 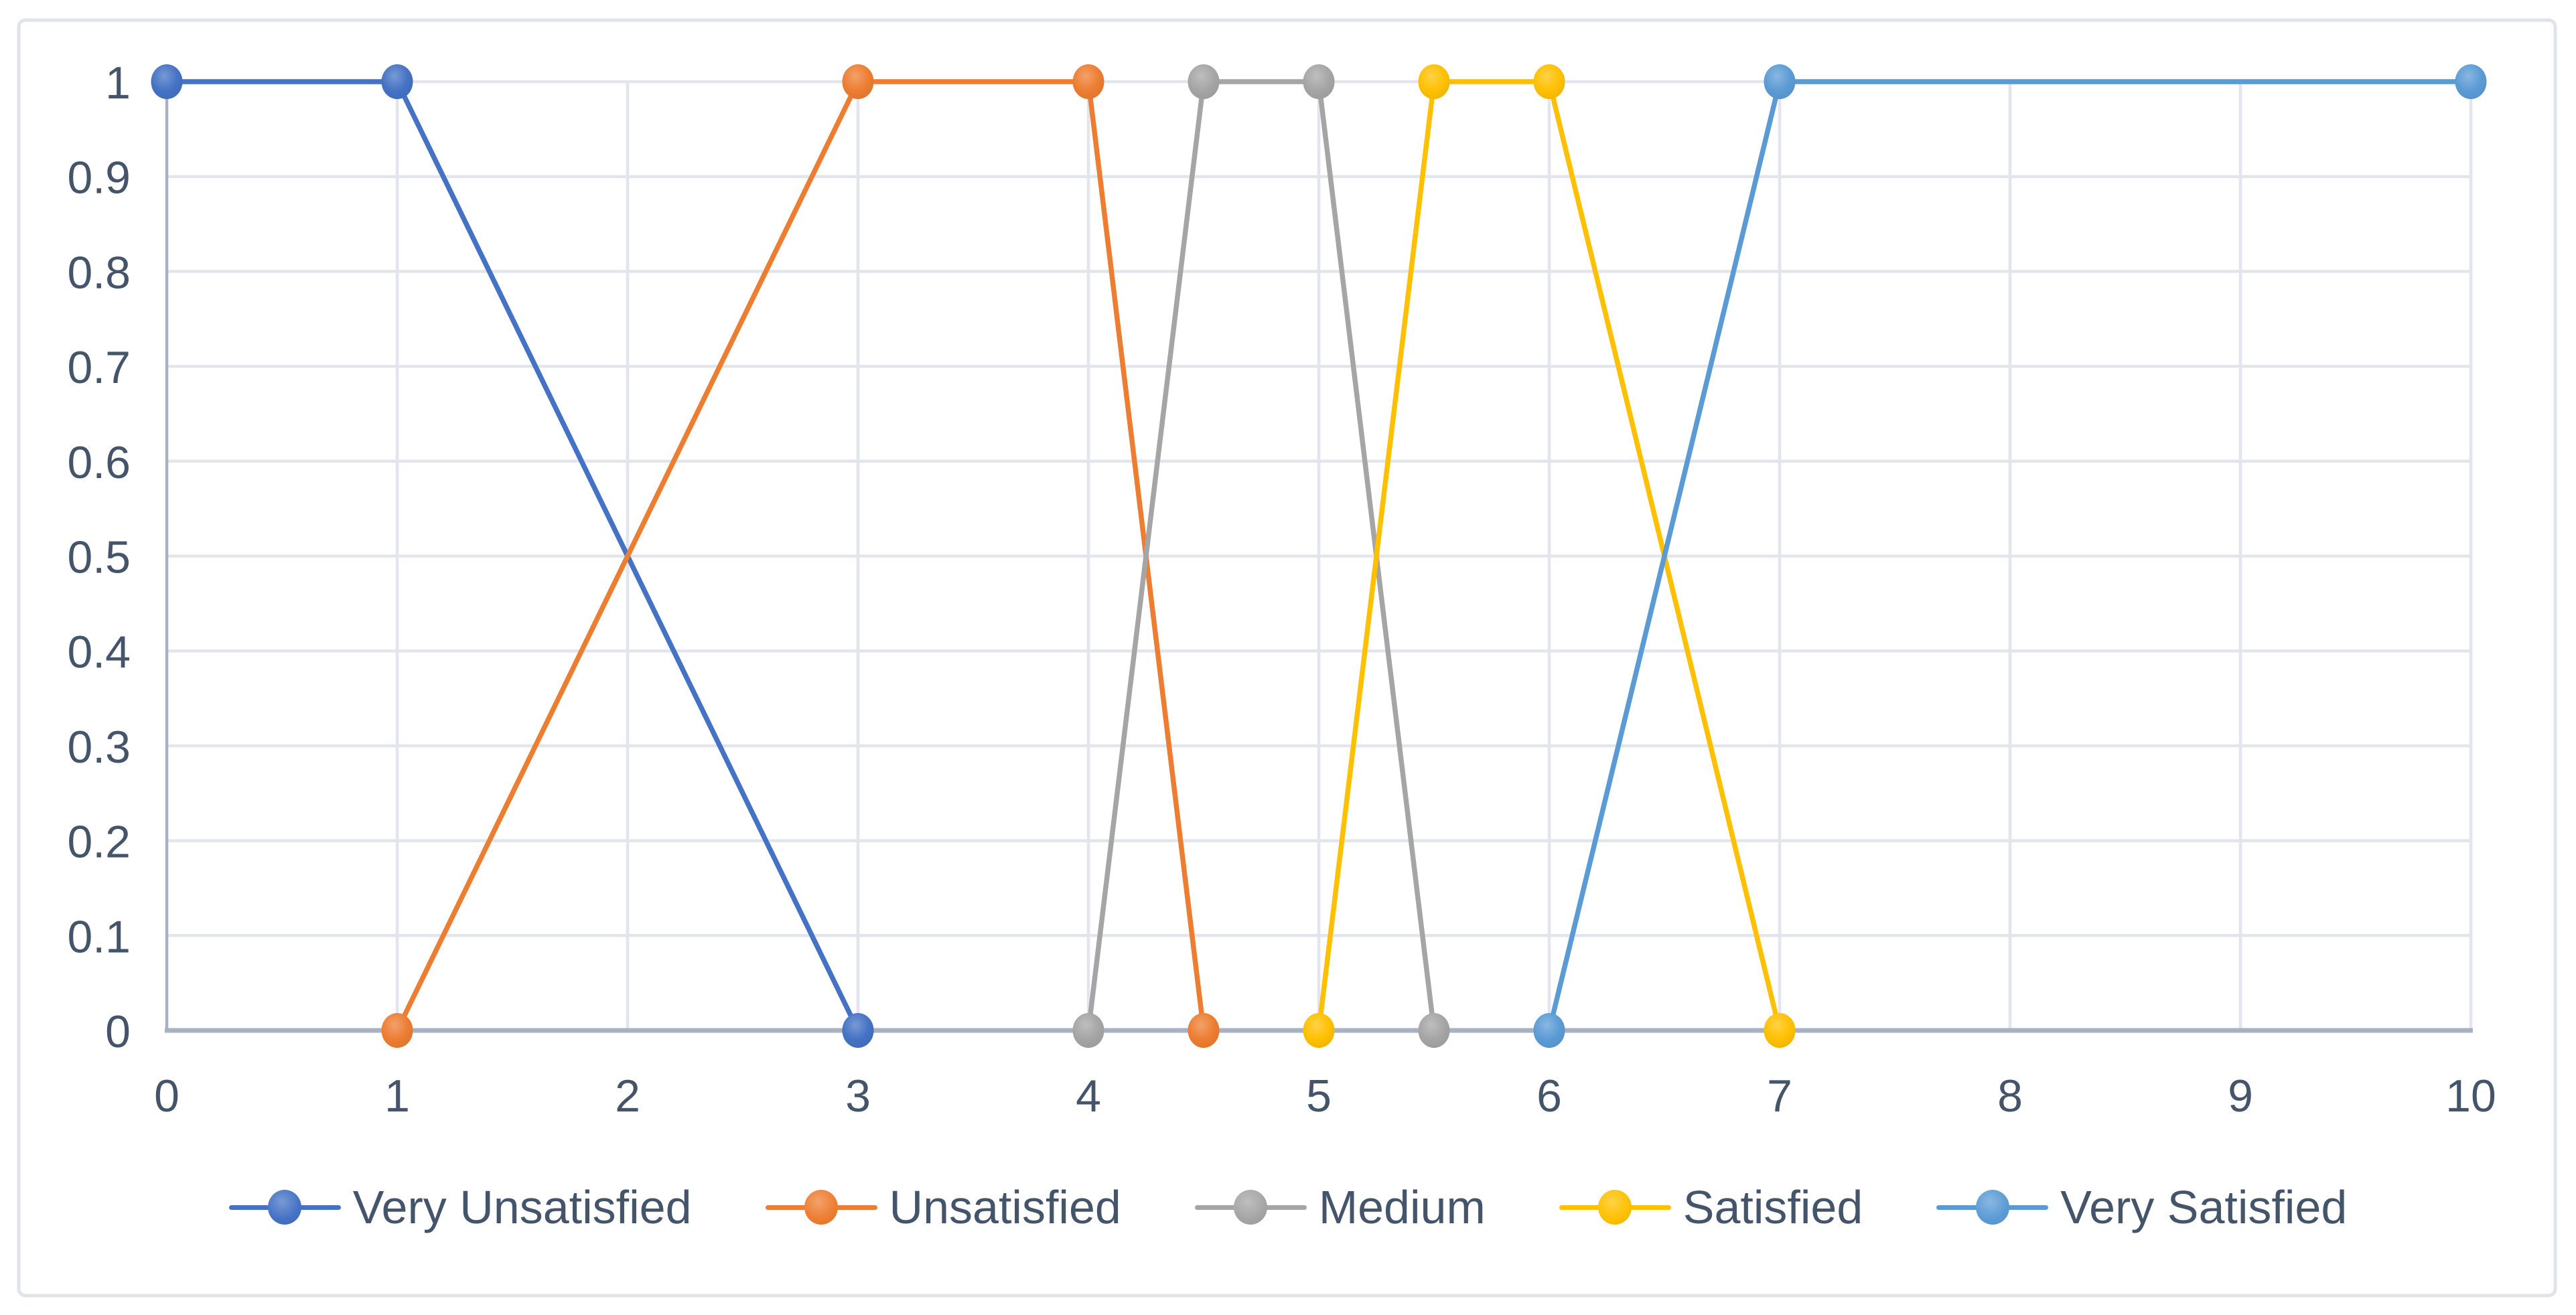 I want to click on legend-item-very-satisfied: Very Satisfied, so click(x=2141, y=1207).